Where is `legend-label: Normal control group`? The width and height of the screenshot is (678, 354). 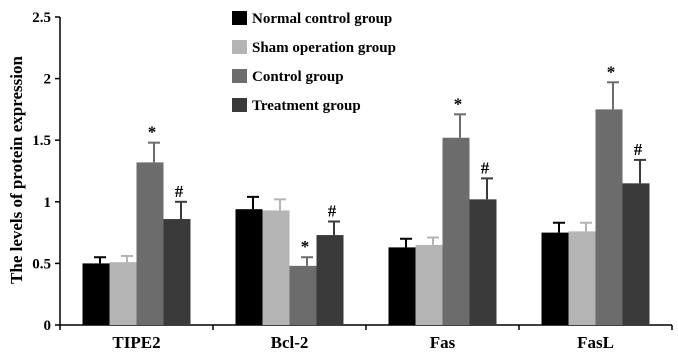 legend-label: Normal control group is located at coordinates (322, 19).